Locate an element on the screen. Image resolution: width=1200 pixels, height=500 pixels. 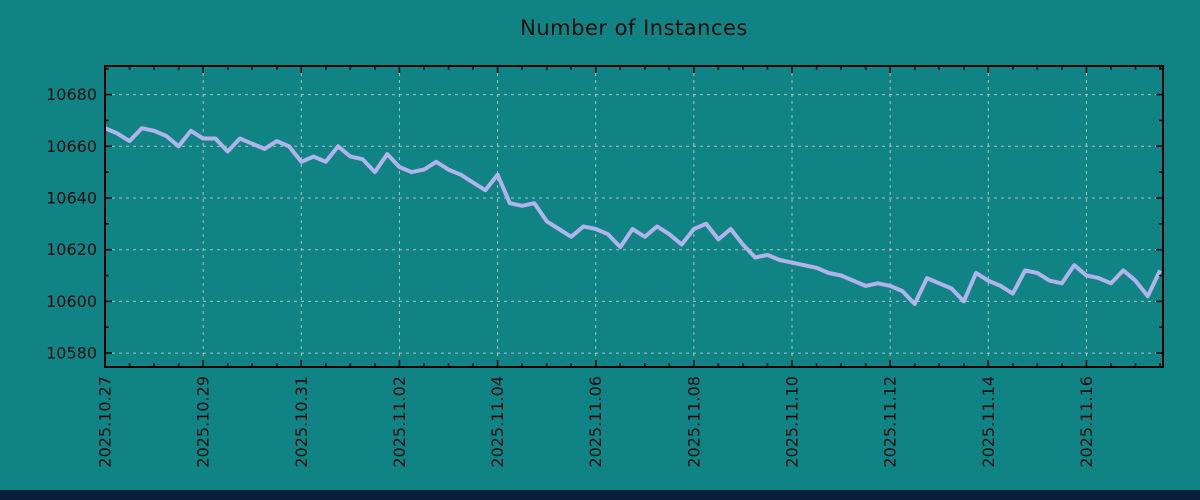
y-axis-tick-label: 10580 is located at coordinates (71, 353).